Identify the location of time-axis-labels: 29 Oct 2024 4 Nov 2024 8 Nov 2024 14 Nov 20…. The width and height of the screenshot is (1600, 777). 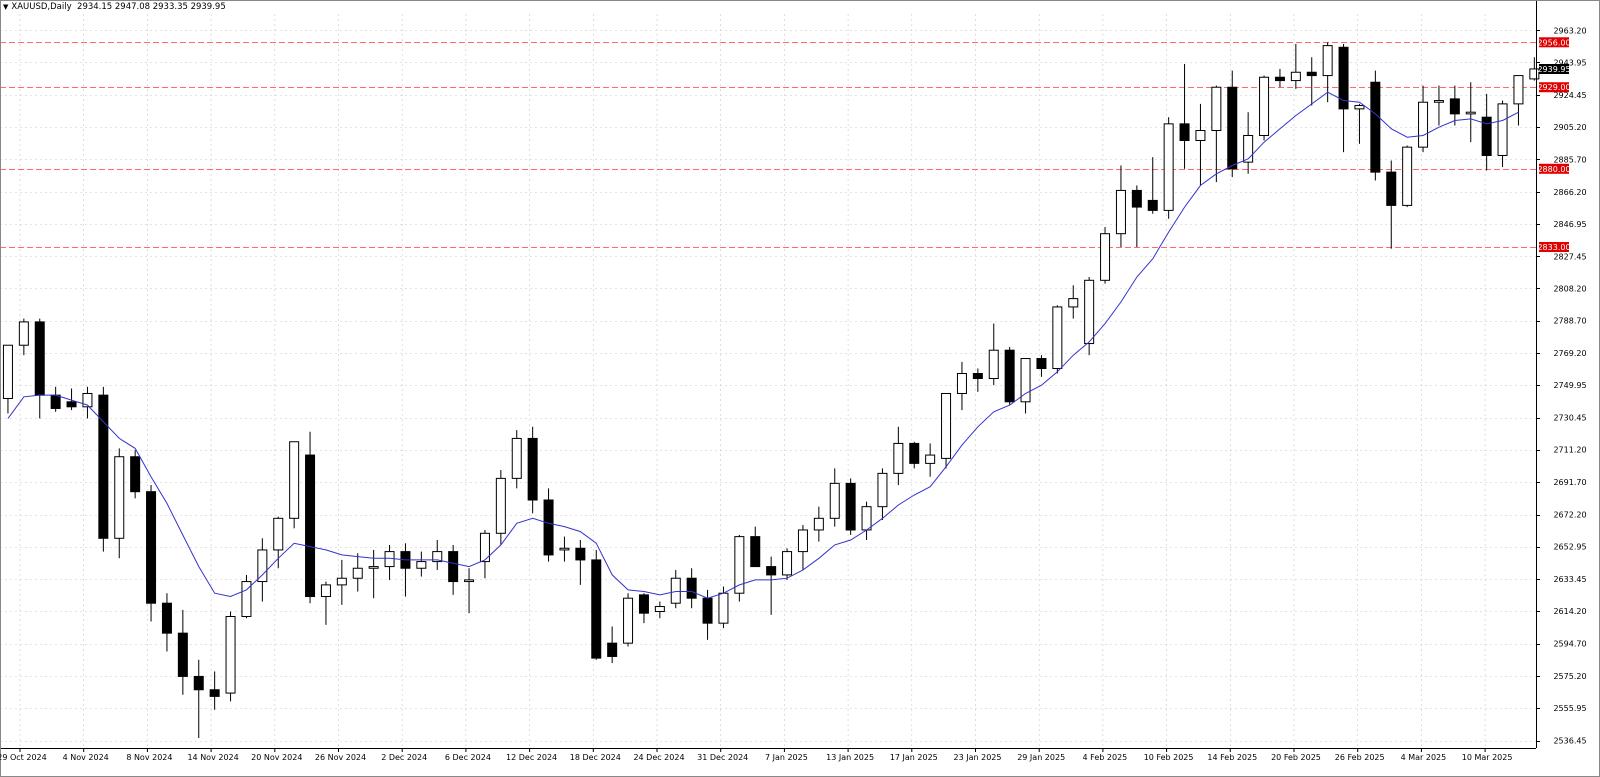
(756, 755).